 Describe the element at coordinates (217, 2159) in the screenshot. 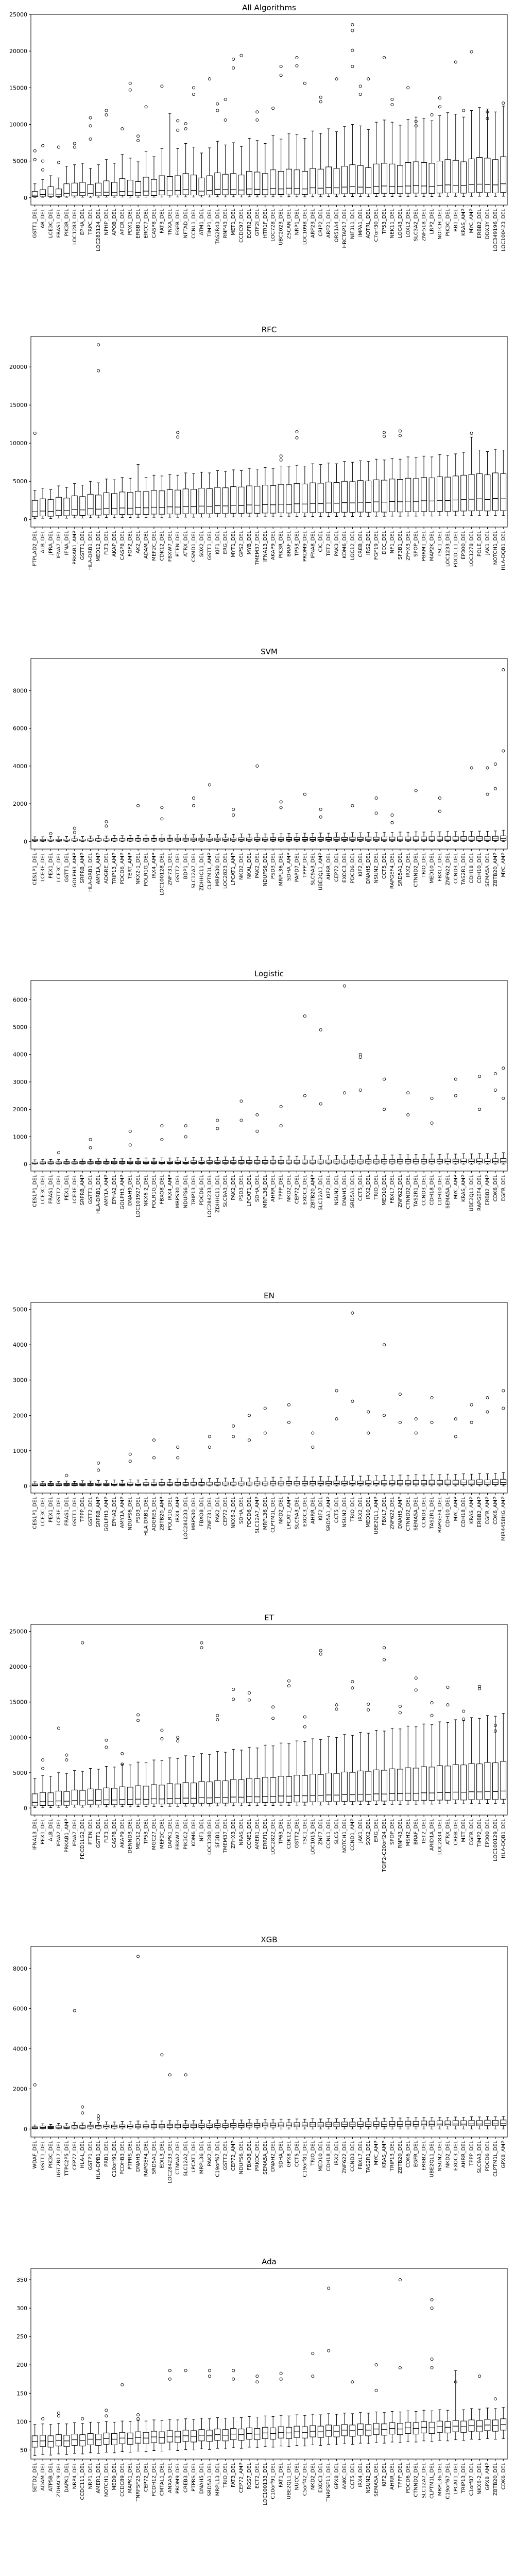

I see `x-tick-label: C19orf67_DEL` at that location.